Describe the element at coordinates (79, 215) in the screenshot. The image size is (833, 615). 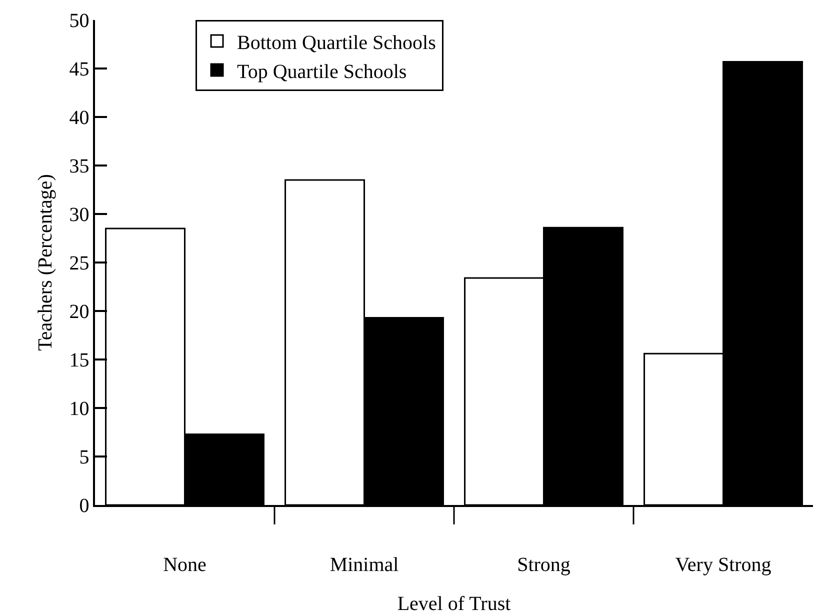
I see `y-tick-label: 30` at that location.